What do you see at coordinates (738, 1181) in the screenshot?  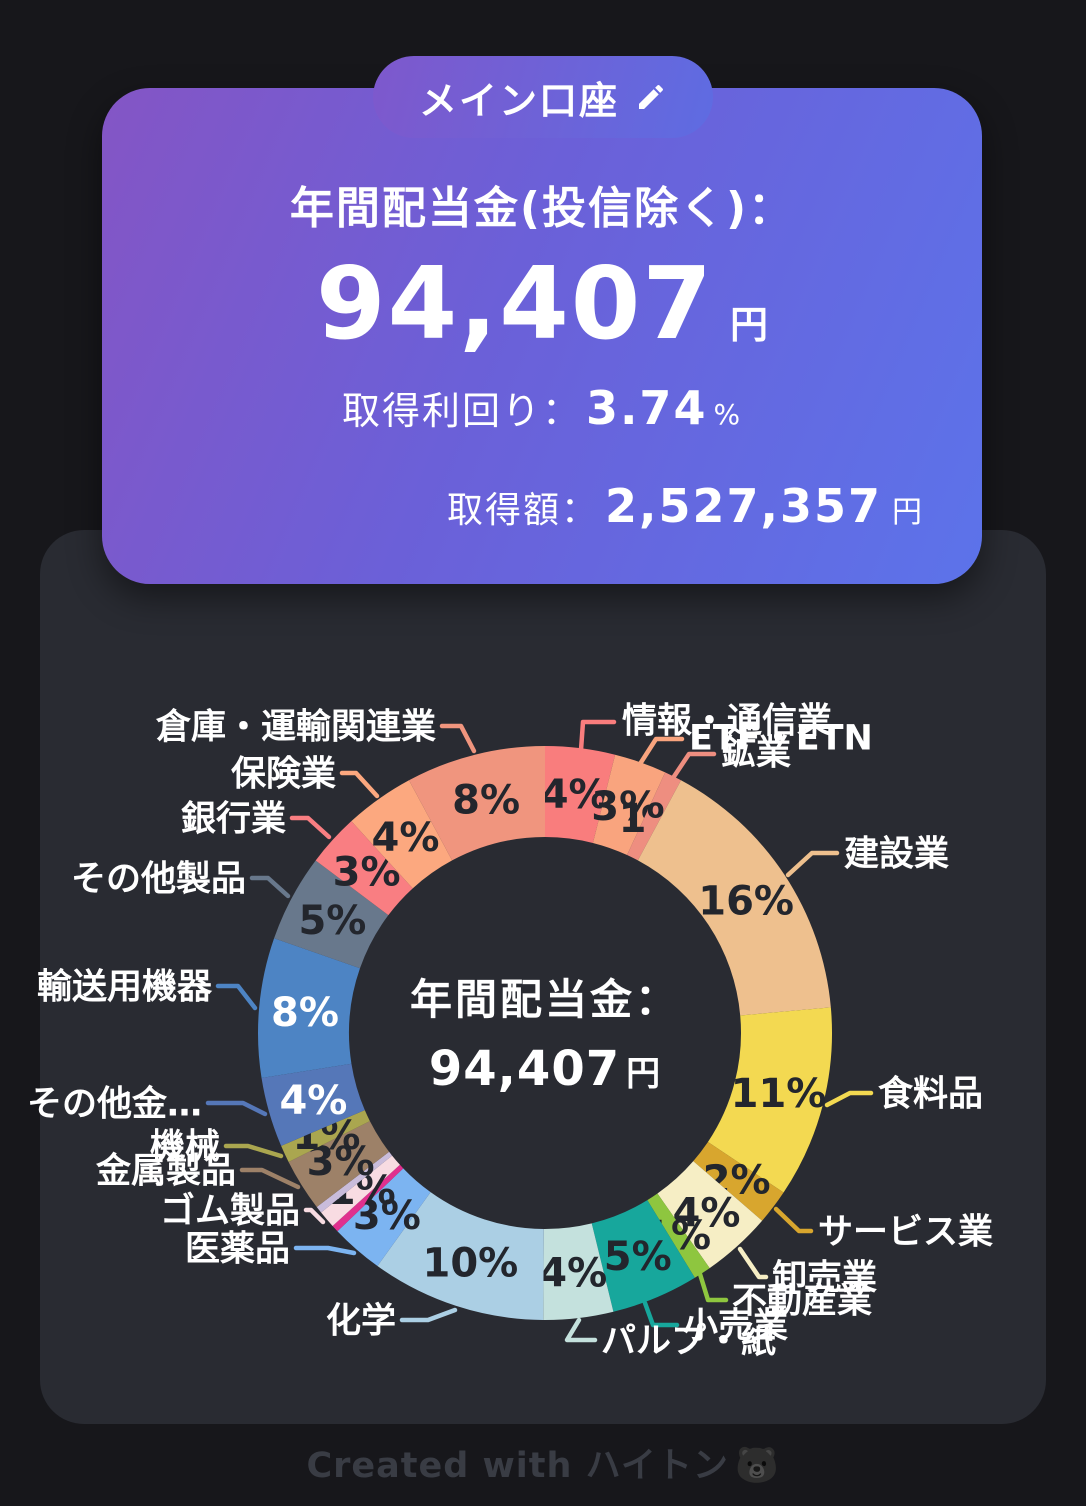 I see `pie-slice-サービス業` at bounding box center [738, 1181].